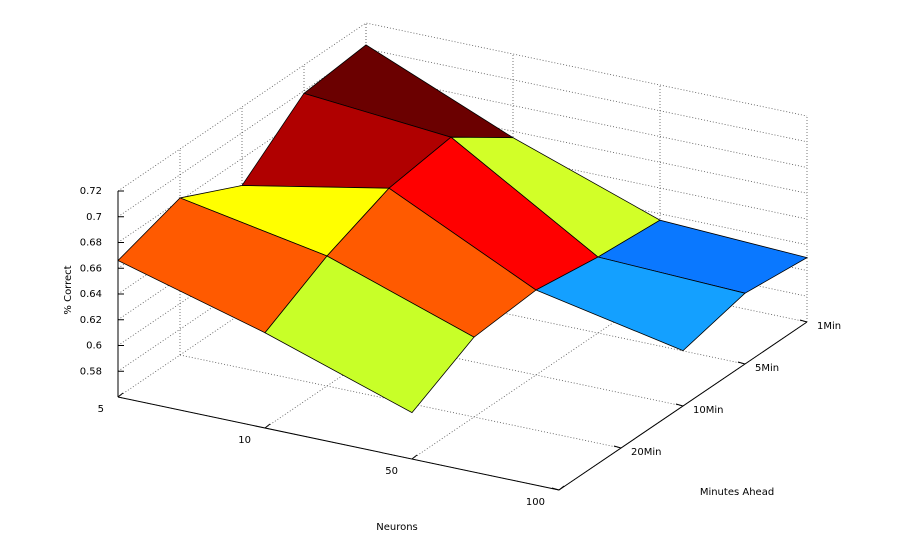 The image size is (900, 539). What do you see at coordinates (91, 243) in the screenshot?
I see `z-tick-label: 0.68` at bounding box center [91, 243].